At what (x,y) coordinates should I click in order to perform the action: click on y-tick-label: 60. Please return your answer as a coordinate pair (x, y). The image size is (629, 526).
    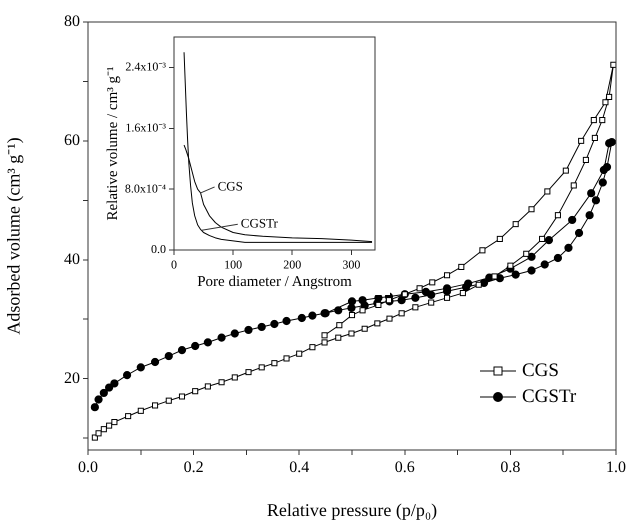
    Looking at the image, I should click on (72, 141).